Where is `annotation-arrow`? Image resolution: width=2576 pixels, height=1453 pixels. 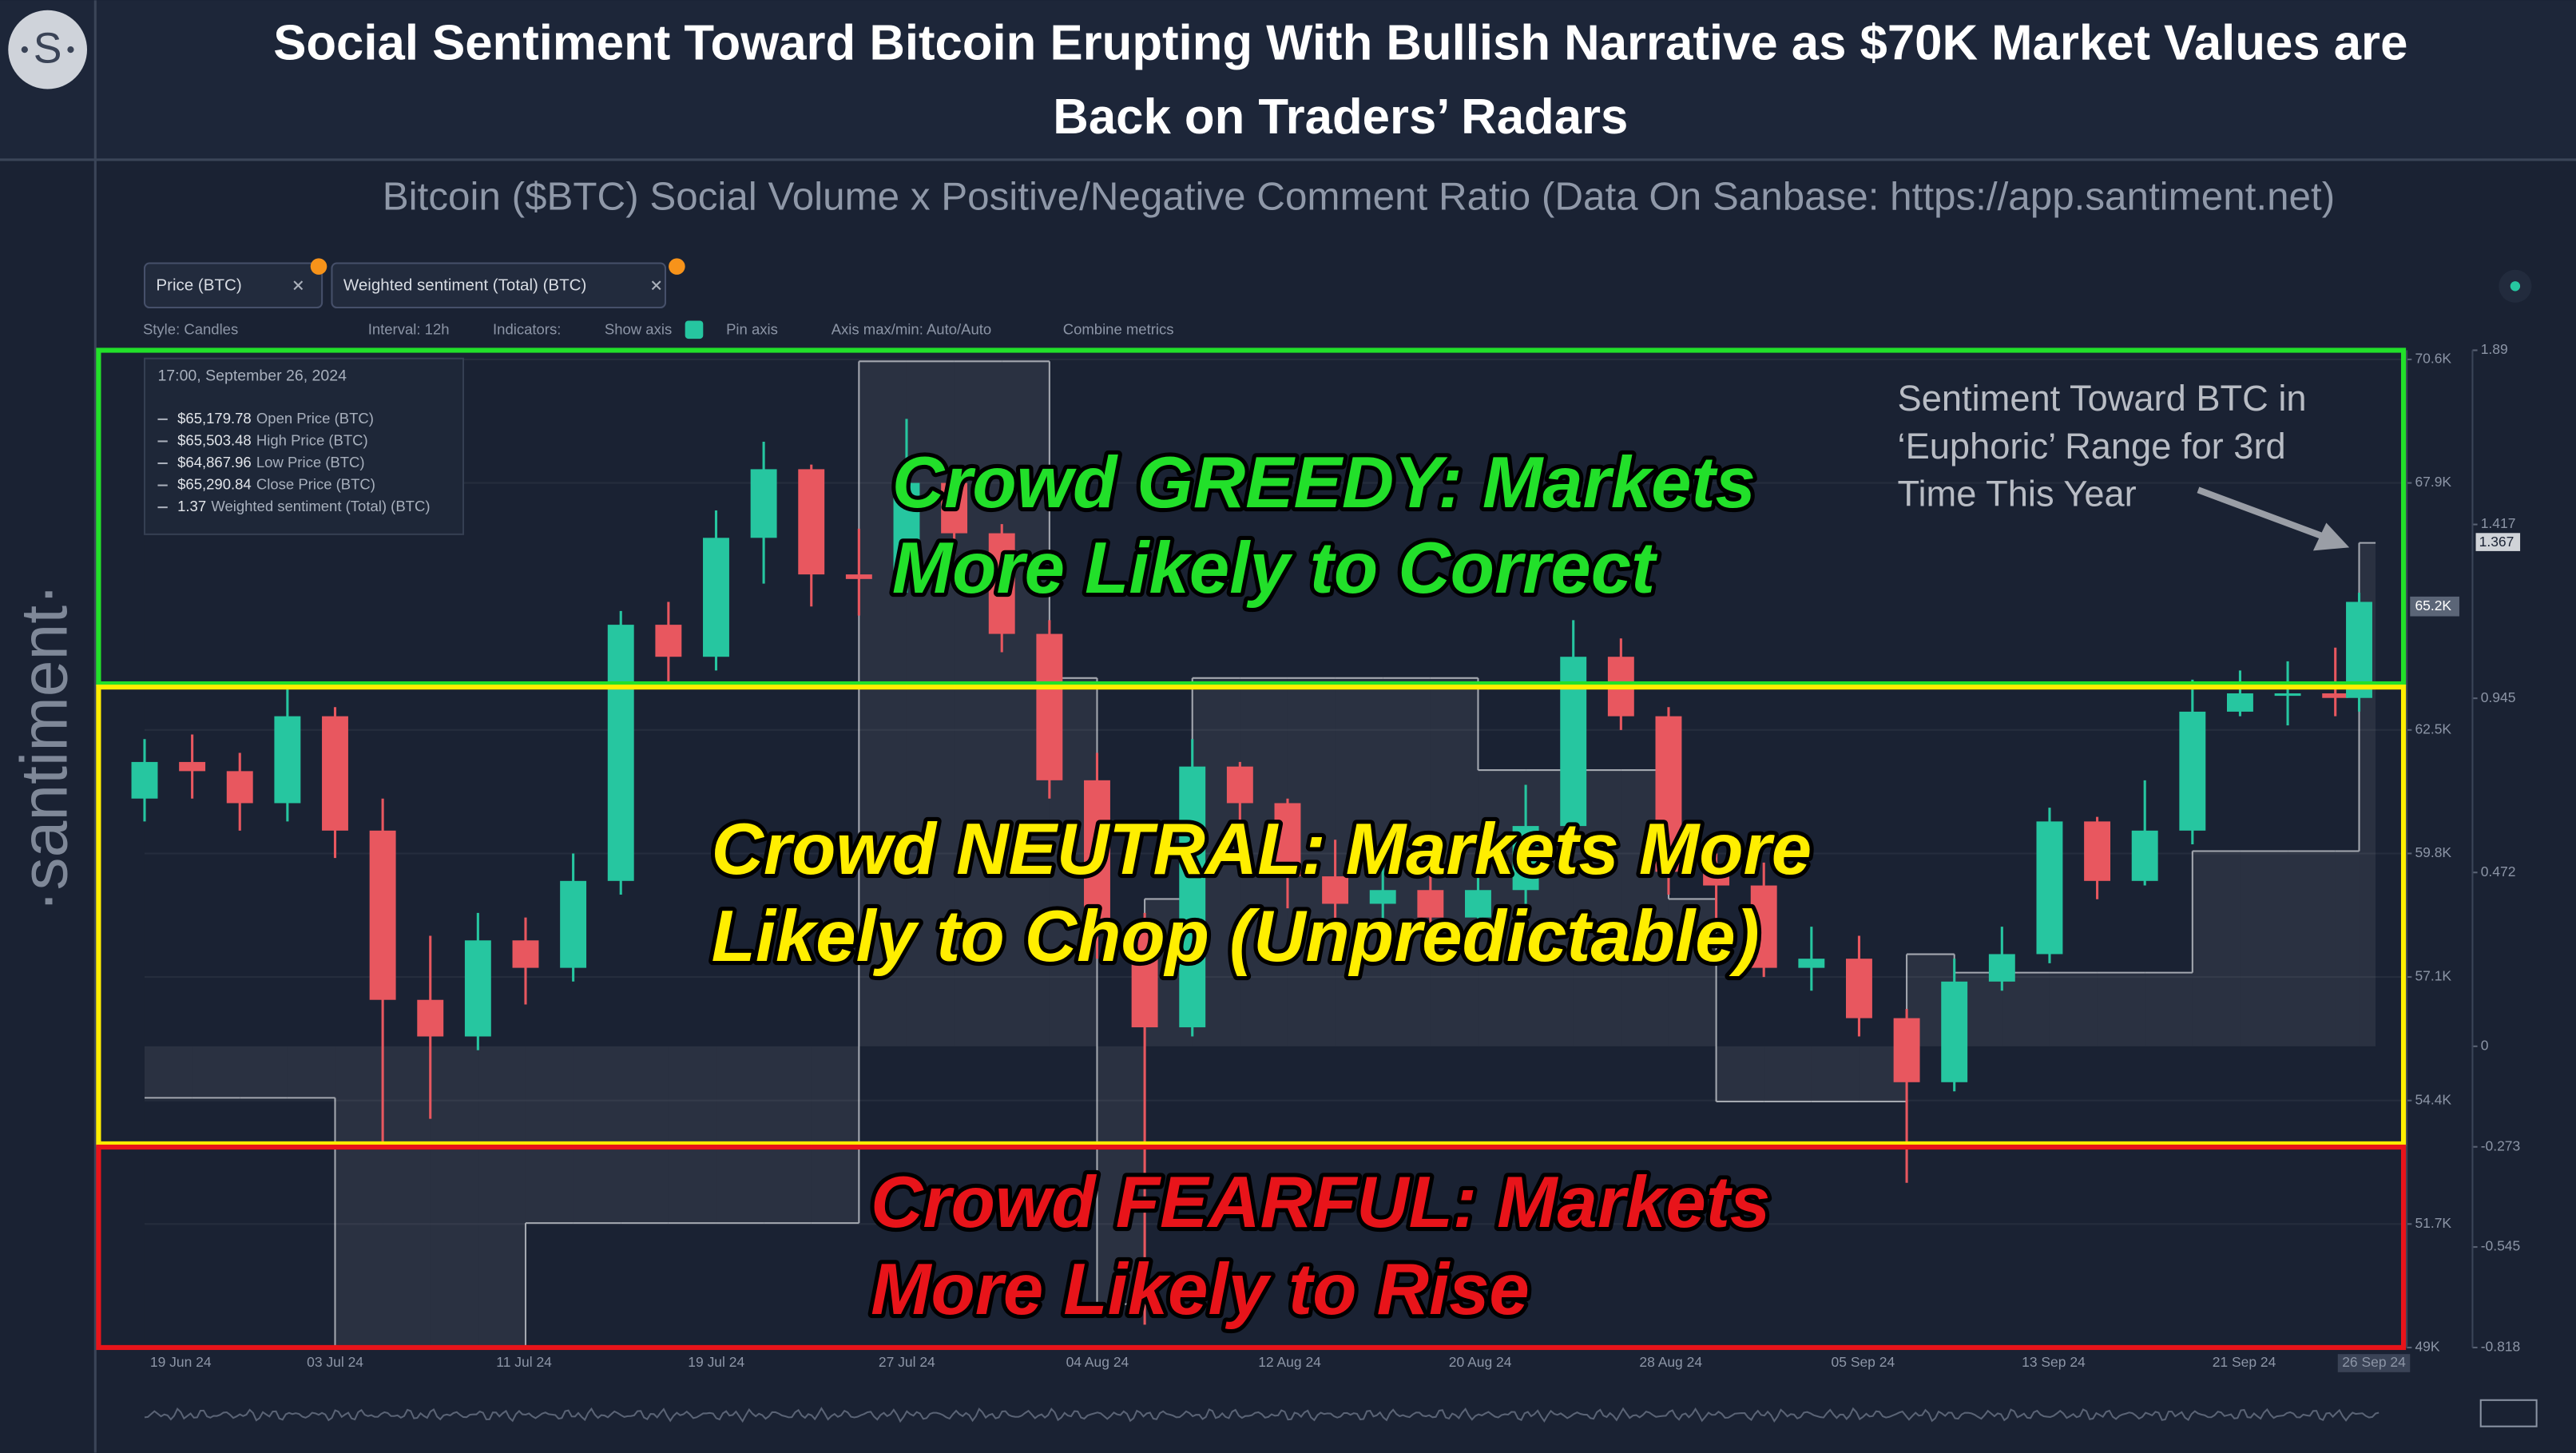
annotation-arrow is located at coordinates (2262, 513).